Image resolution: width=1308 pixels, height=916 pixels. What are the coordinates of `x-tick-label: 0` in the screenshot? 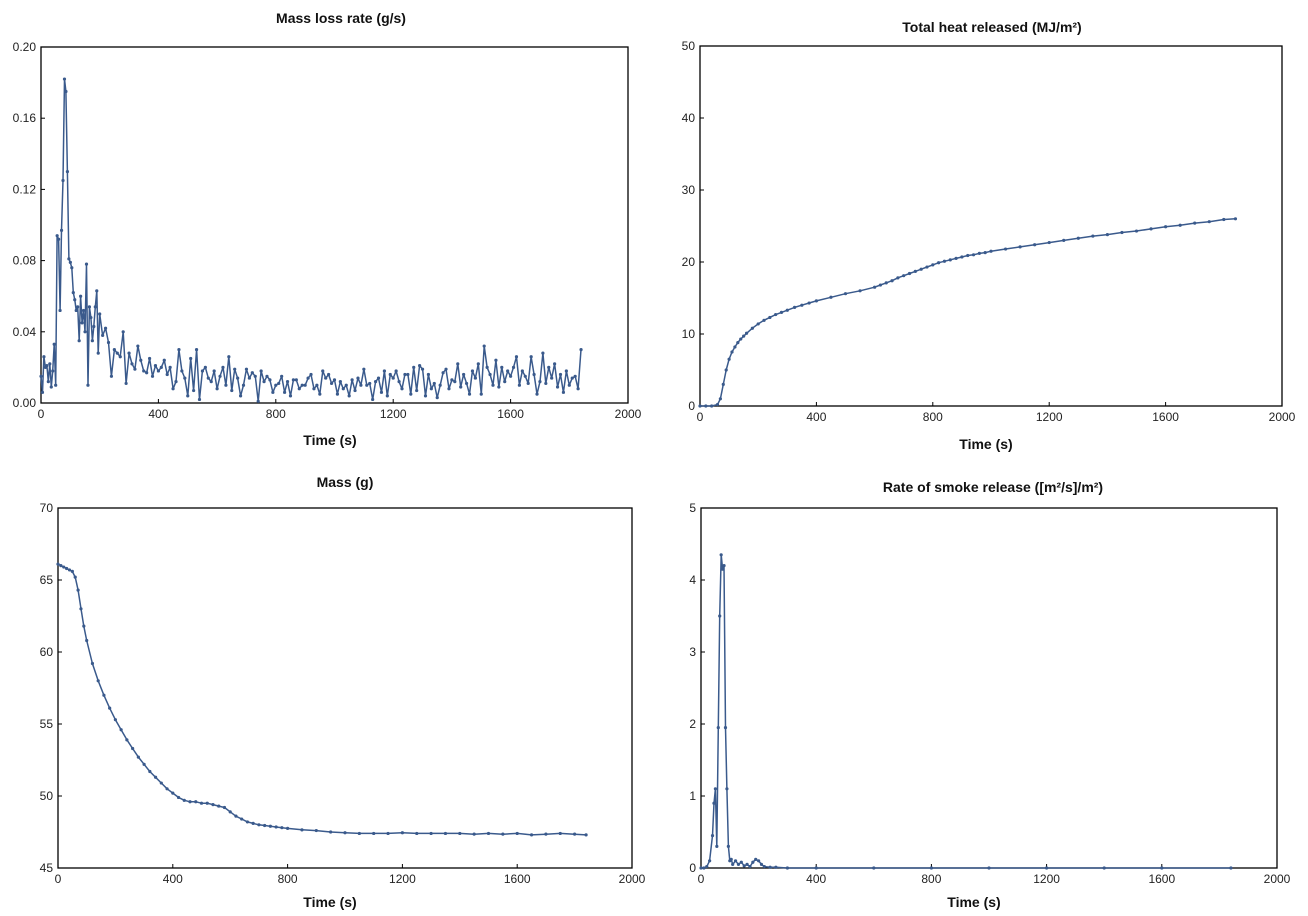 It's located at (701, 879).